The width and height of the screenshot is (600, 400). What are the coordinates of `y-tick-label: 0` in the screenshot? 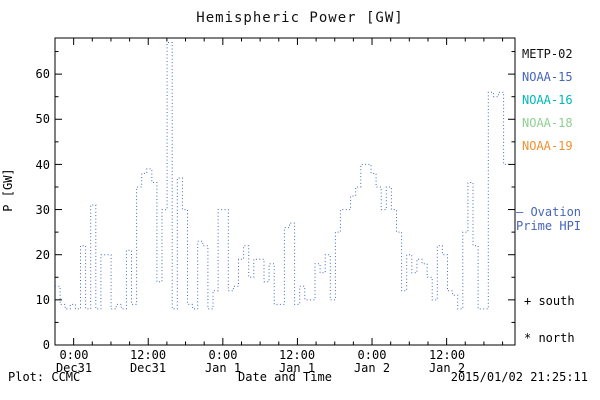 It's located at (46, 345).